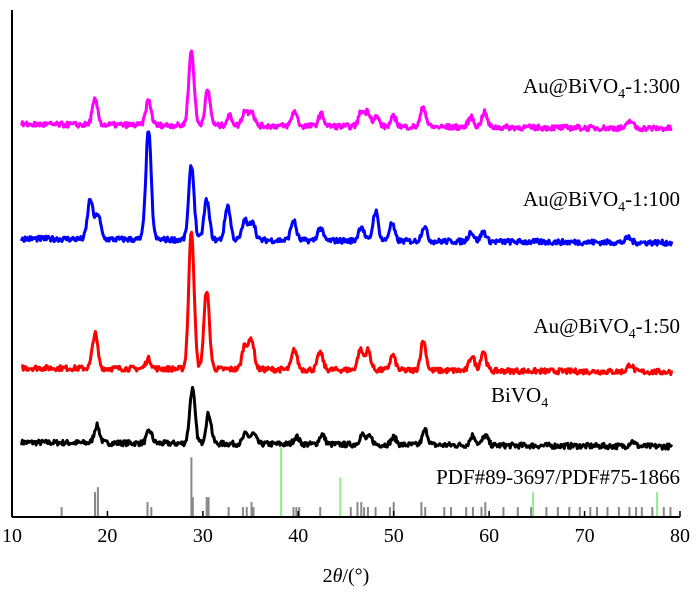 This screenshot has width=700, height=601. What do you see at coordinates (394, 536) in the screenshot?
I see `x-tick-label: 50` at bounding box center [394, 536].